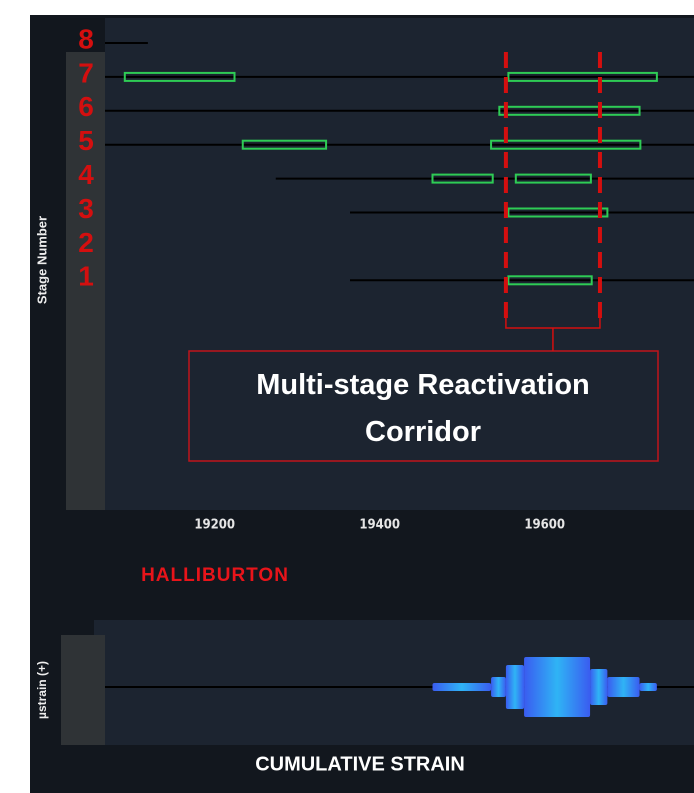  I want to click on stage-label: 2, so click(86, 242).